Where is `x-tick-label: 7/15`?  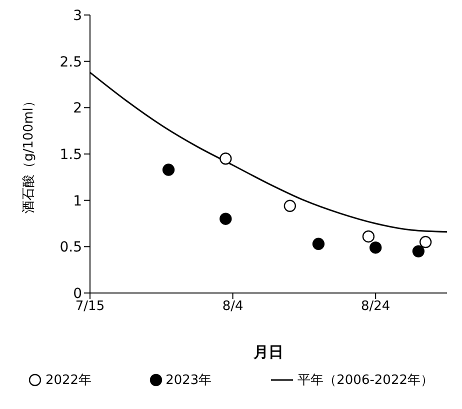
x-tick-label: 7/15 is located at coordinates (90, 306).